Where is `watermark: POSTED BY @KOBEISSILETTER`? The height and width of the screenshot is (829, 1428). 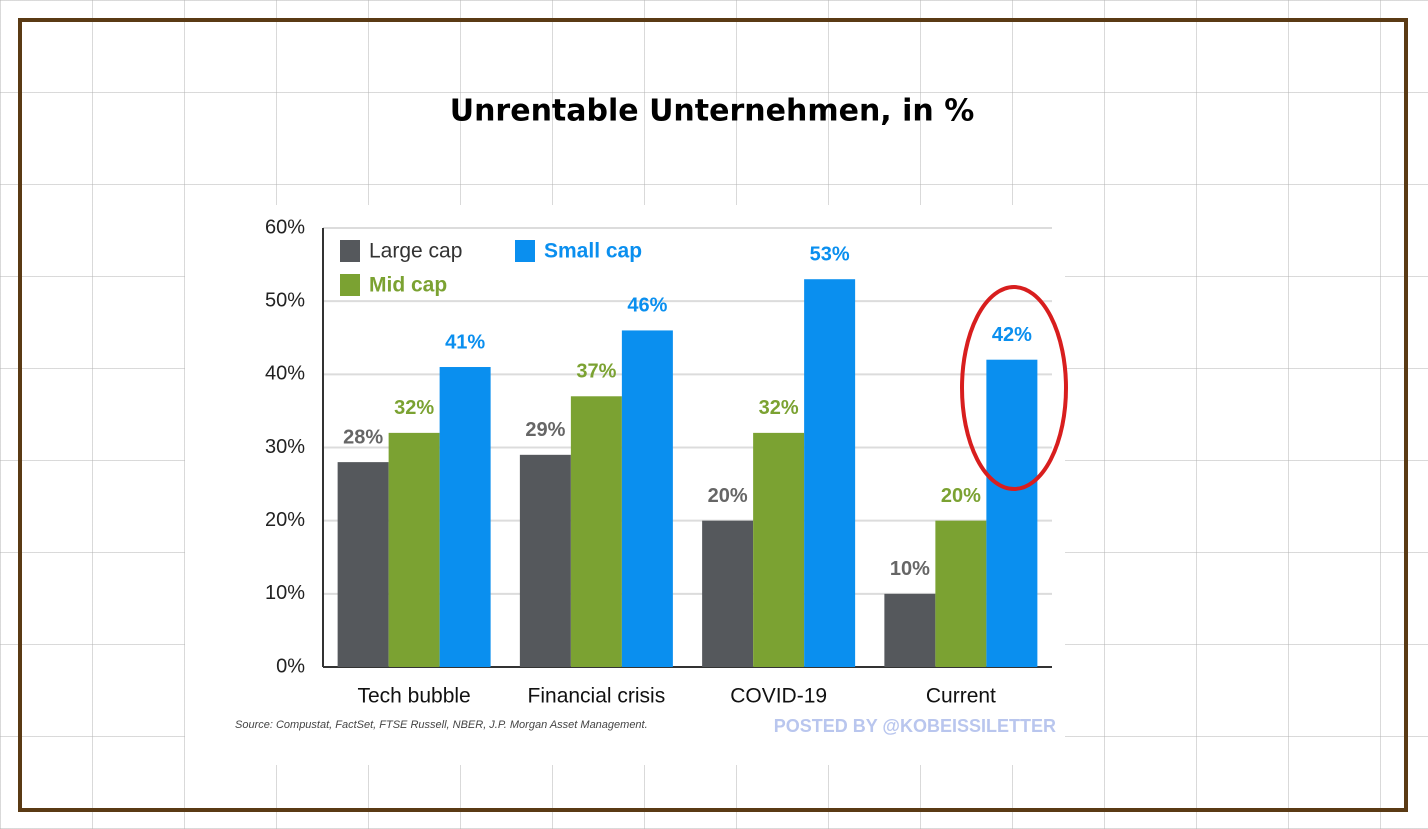
watermark: POSTED BY @KOBEISSILETTER is located at coordinates (915, 726).